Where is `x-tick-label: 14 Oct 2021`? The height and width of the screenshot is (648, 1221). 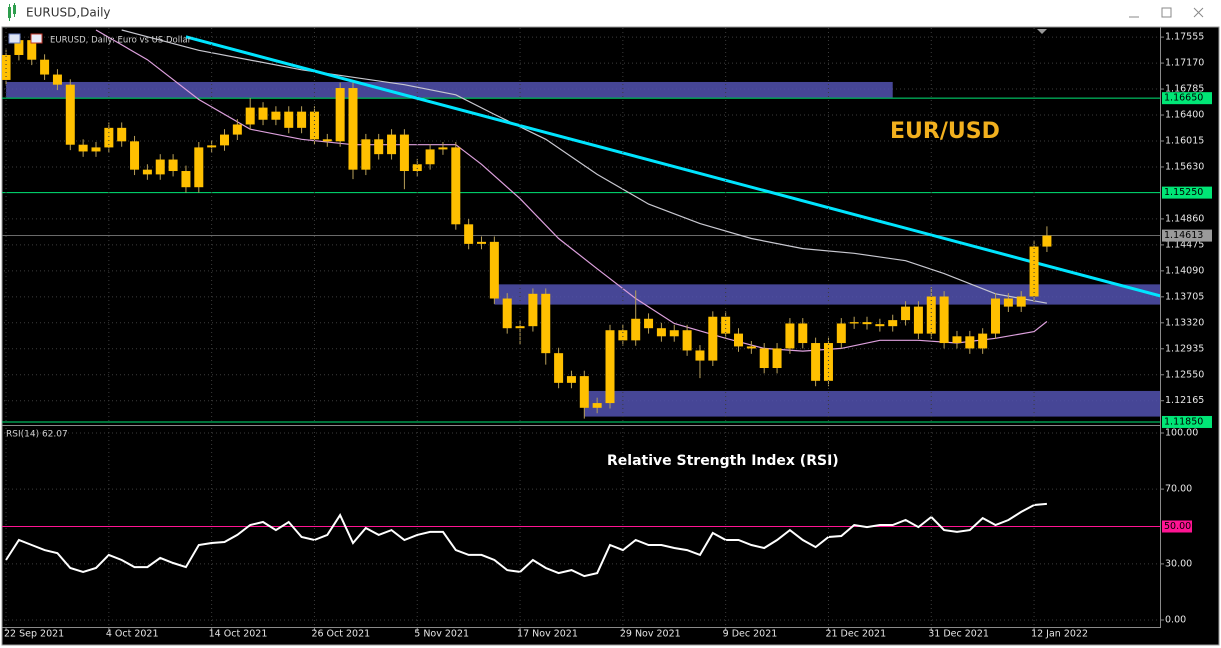
x-tick-label: 14 Oct 2021 is located at coordinates (238, 634).